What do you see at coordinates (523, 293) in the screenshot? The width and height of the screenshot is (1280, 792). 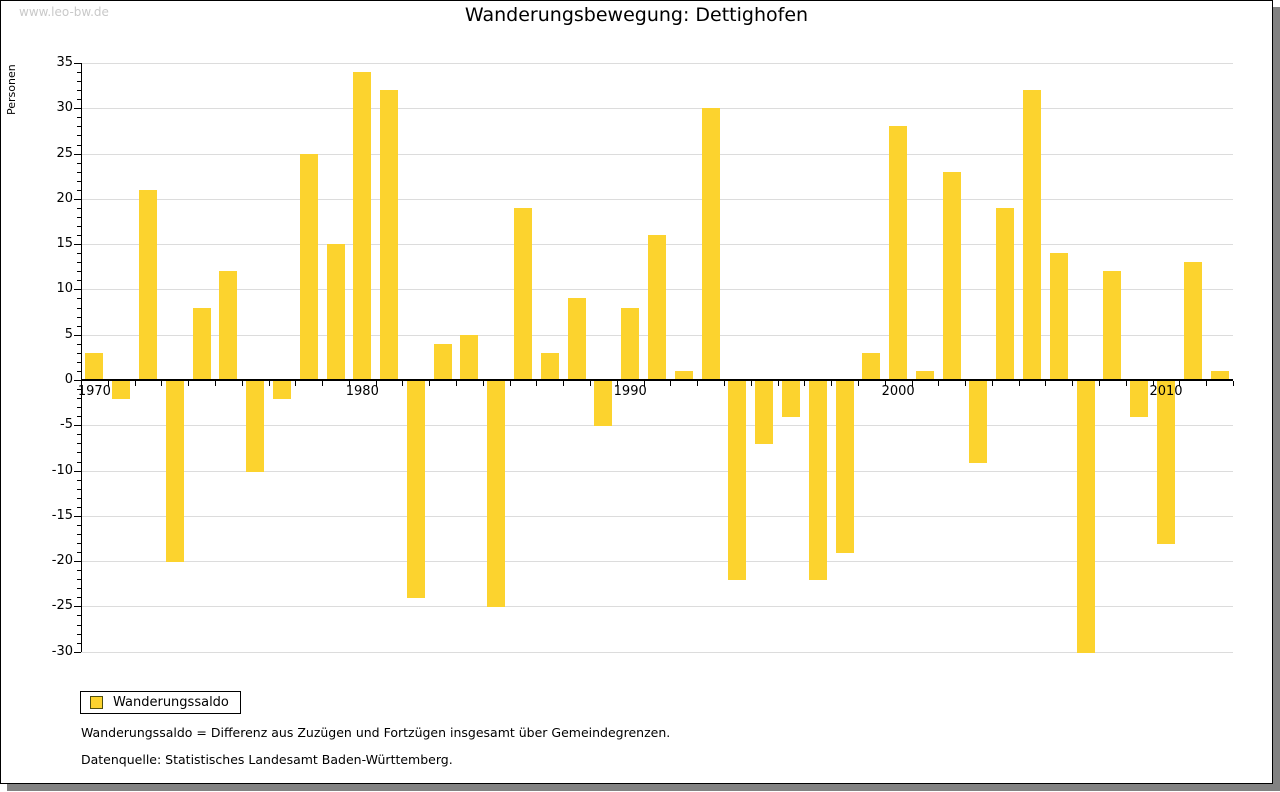 I see `bar-1986` at bounding box center [523, 293].